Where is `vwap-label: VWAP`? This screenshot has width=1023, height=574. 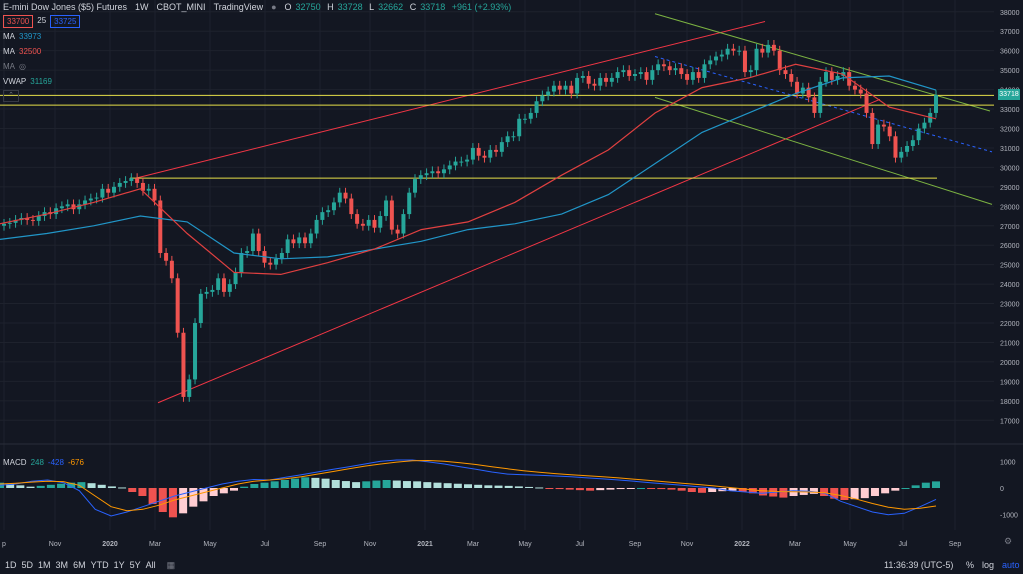
vwap-label: VWAP is located at coordinates (15, 81).